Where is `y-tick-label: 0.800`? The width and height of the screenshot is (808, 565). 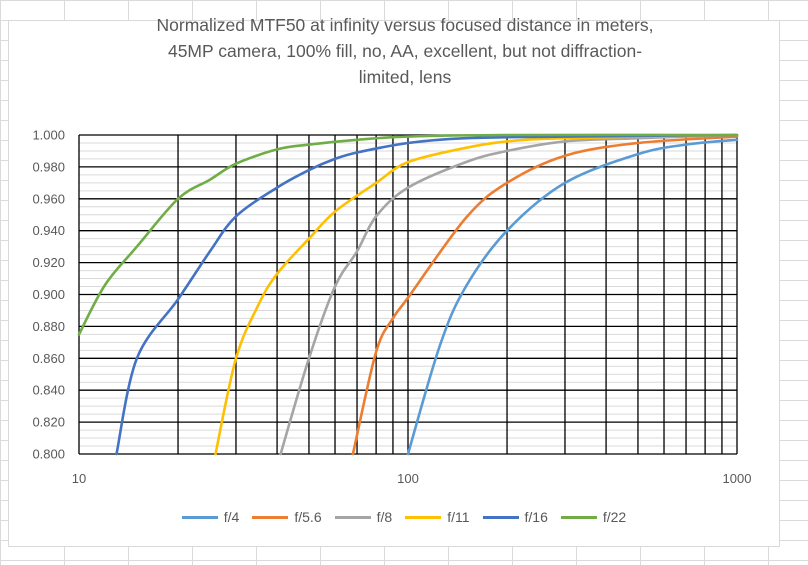
y-tick-label: 0.800 is located at coordinates (48, 454).